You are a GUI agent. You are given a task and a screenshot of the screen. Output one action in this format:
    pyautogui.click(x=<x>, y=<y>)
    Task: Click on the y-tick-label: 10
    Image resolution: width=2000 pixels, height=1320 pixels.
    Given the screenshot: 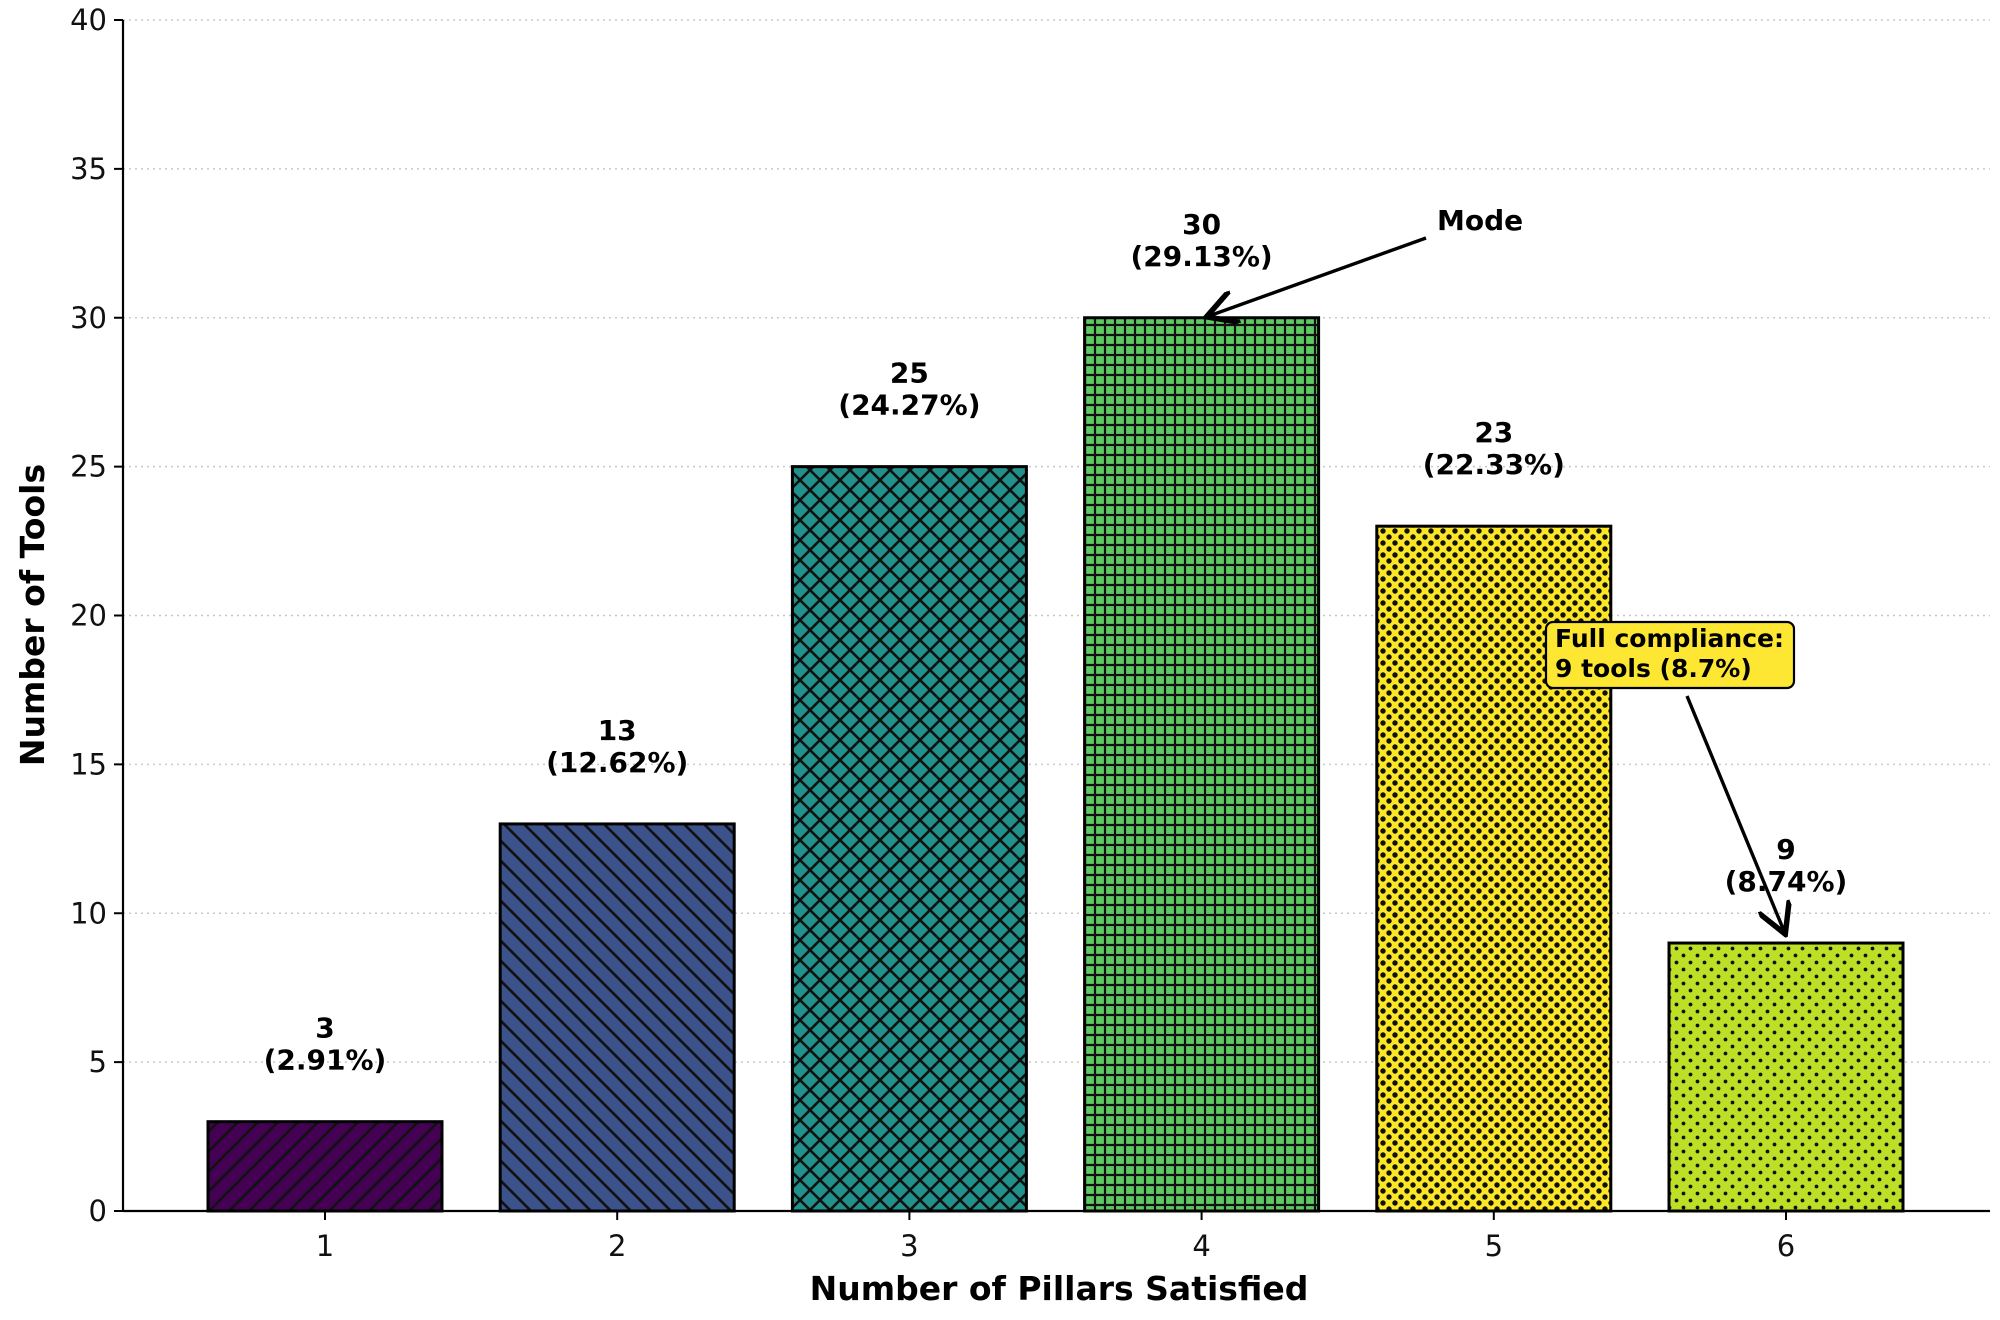 What is the action you would take?
    pyautogui.click(x=88, y=913)
    